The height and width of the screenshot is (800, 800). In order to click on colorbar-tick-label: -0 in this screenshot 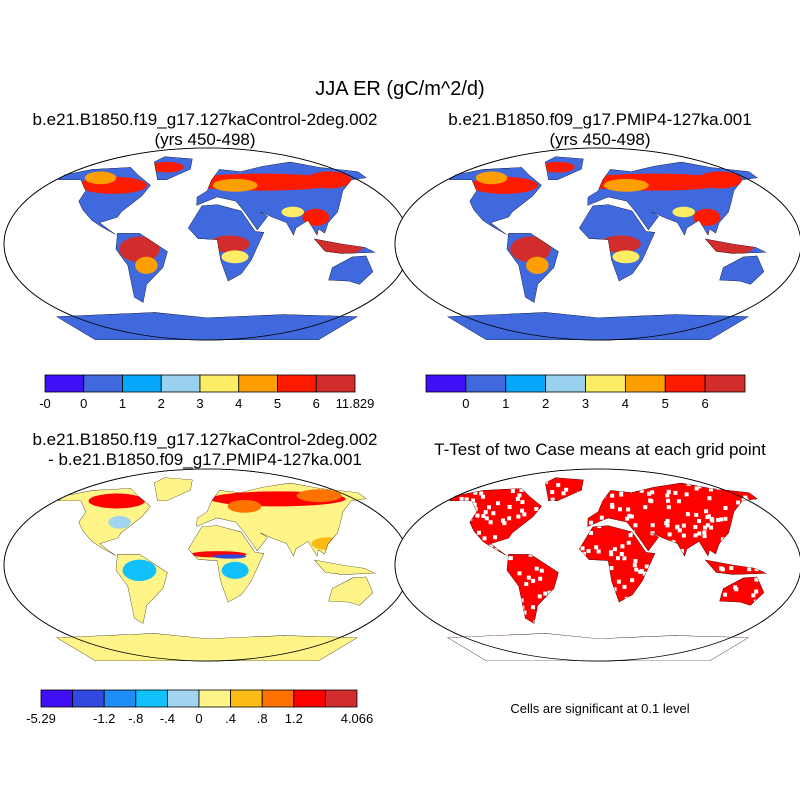, I will do `click(45, 403)`.